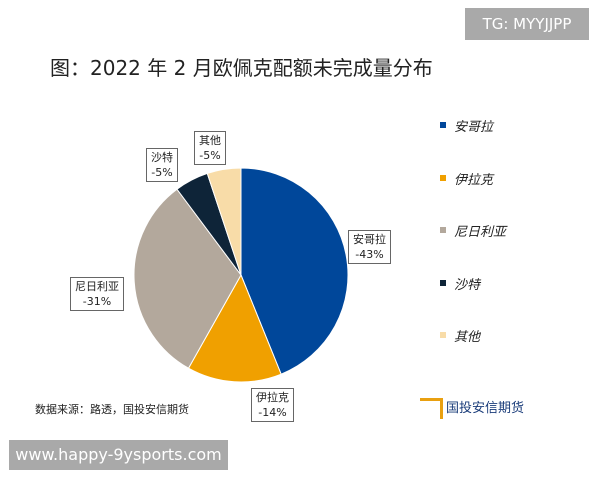  I want to click on watermark-bottom: www.happy-9ysports.com, so click(118, 455).